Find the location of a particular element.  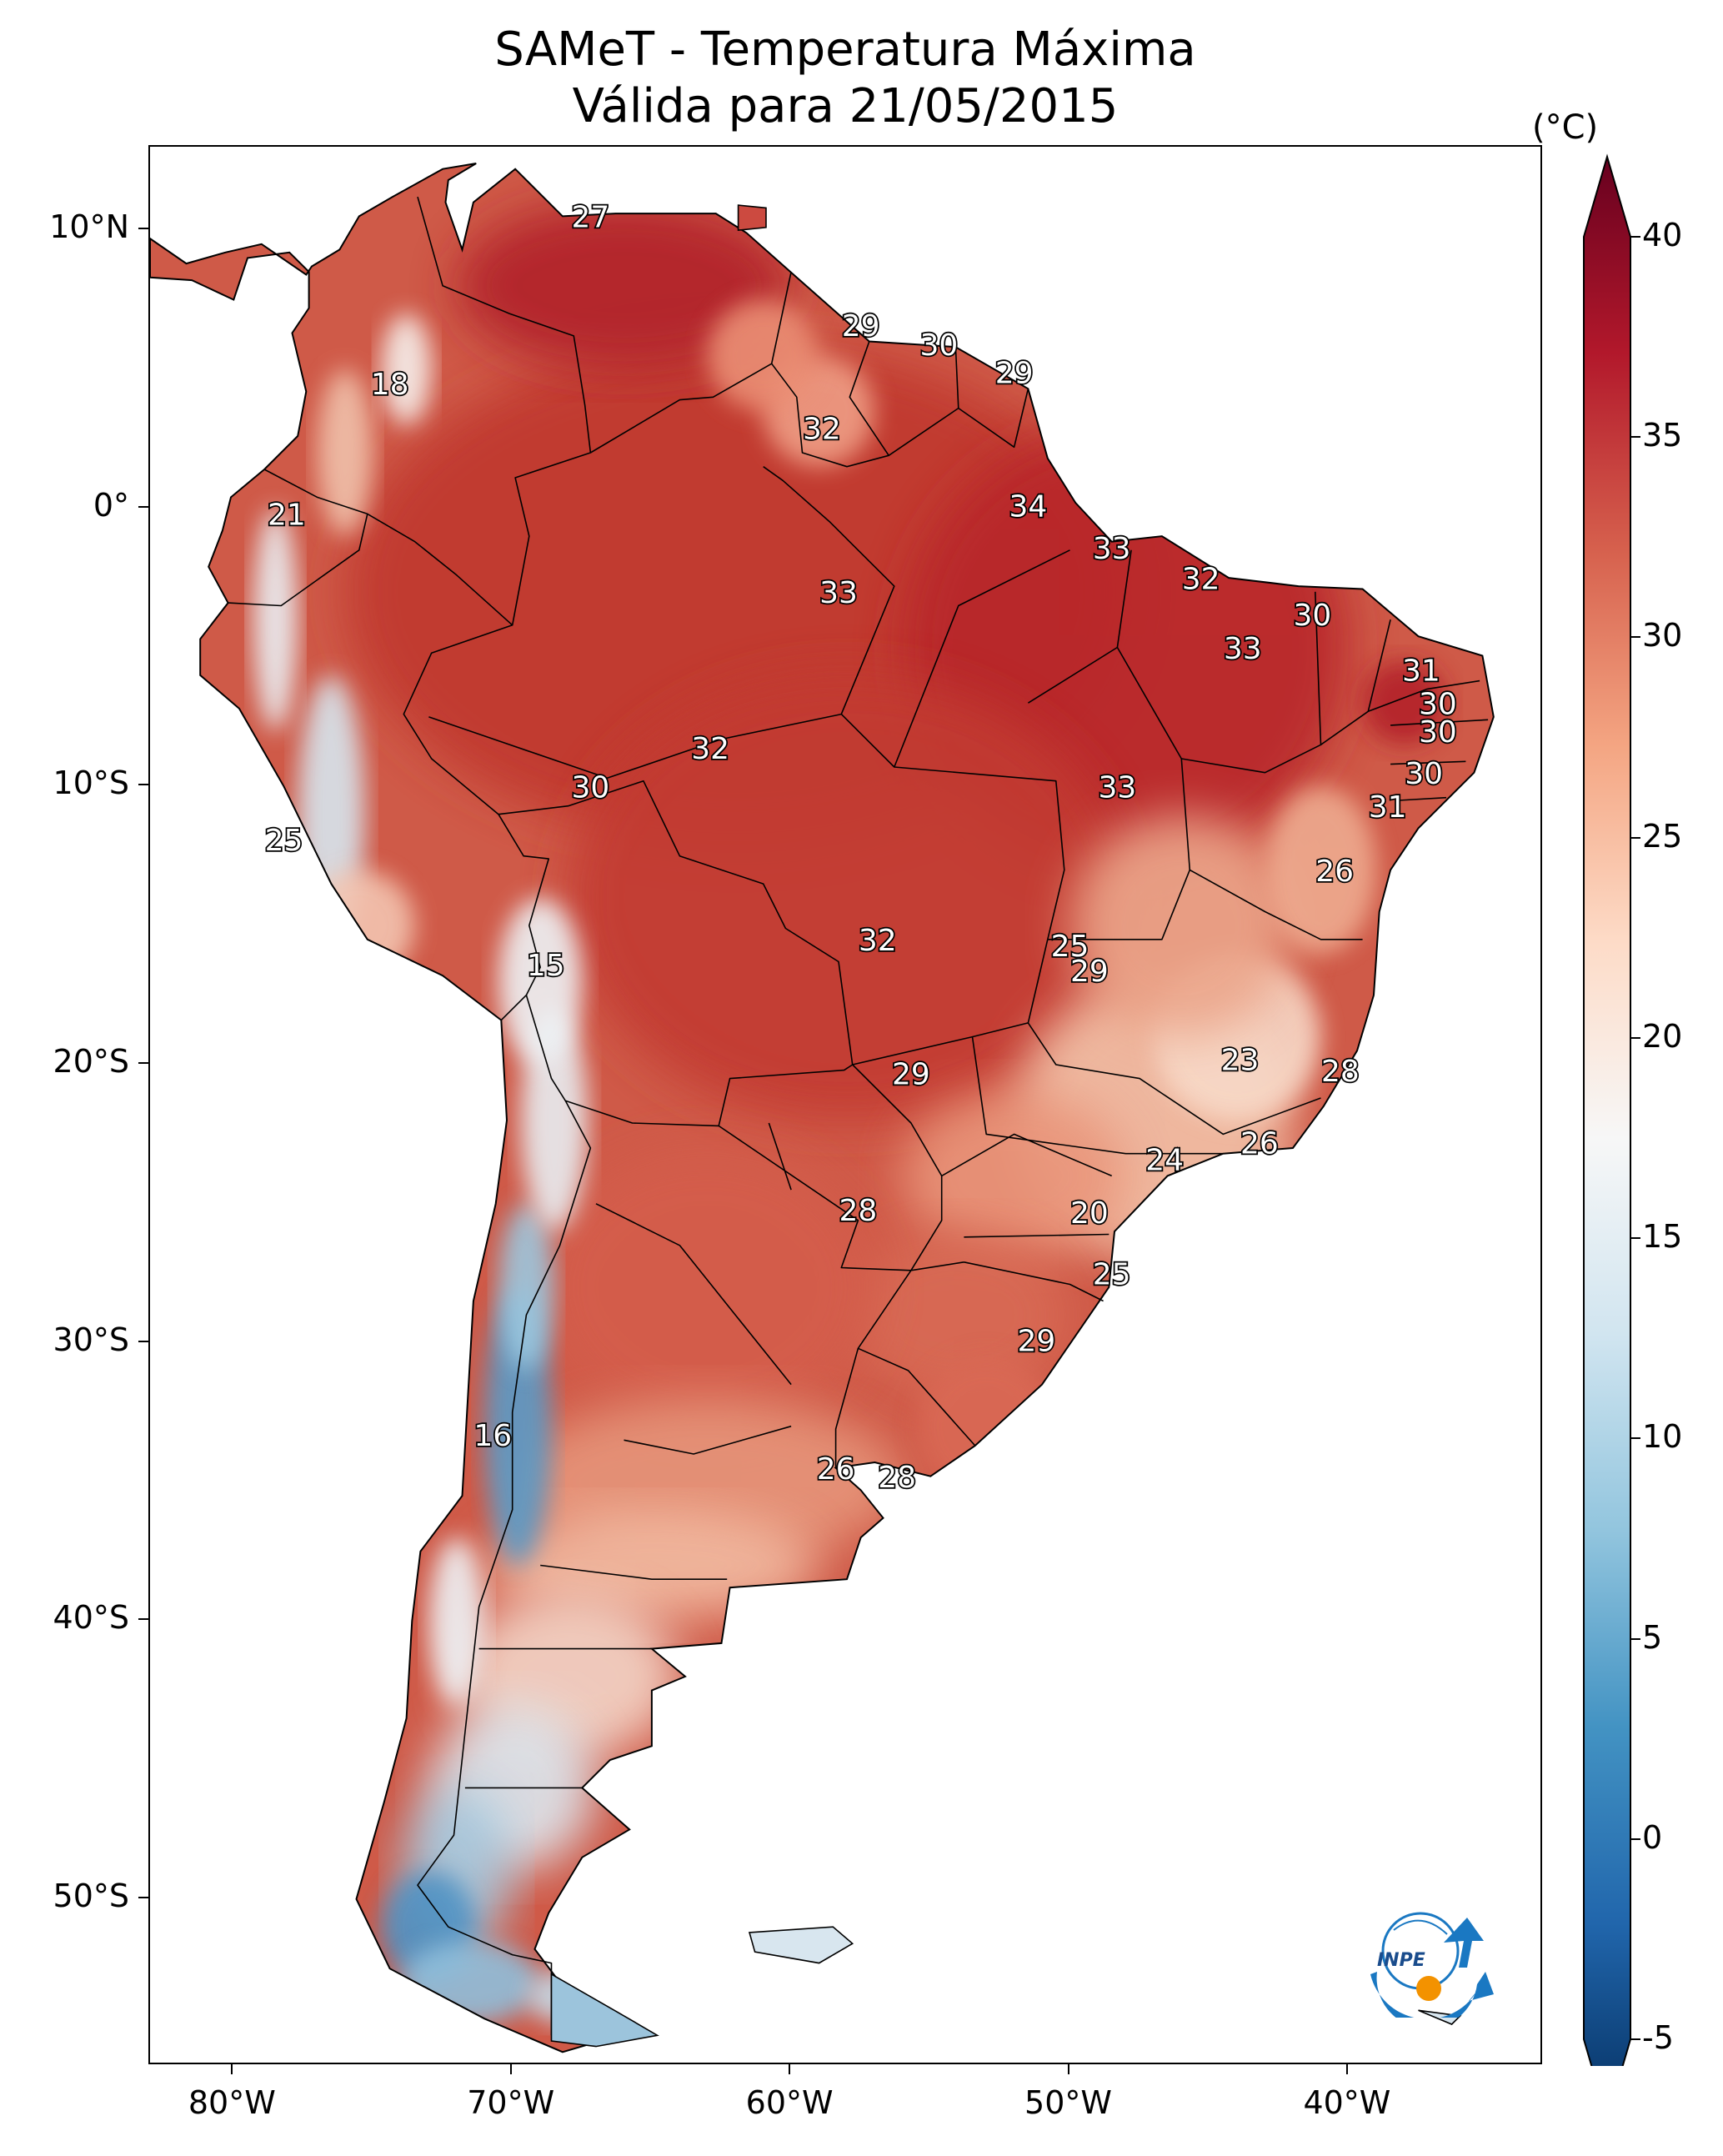

colorbar-tick-label: 30 is located at coordinates (1663, 635).